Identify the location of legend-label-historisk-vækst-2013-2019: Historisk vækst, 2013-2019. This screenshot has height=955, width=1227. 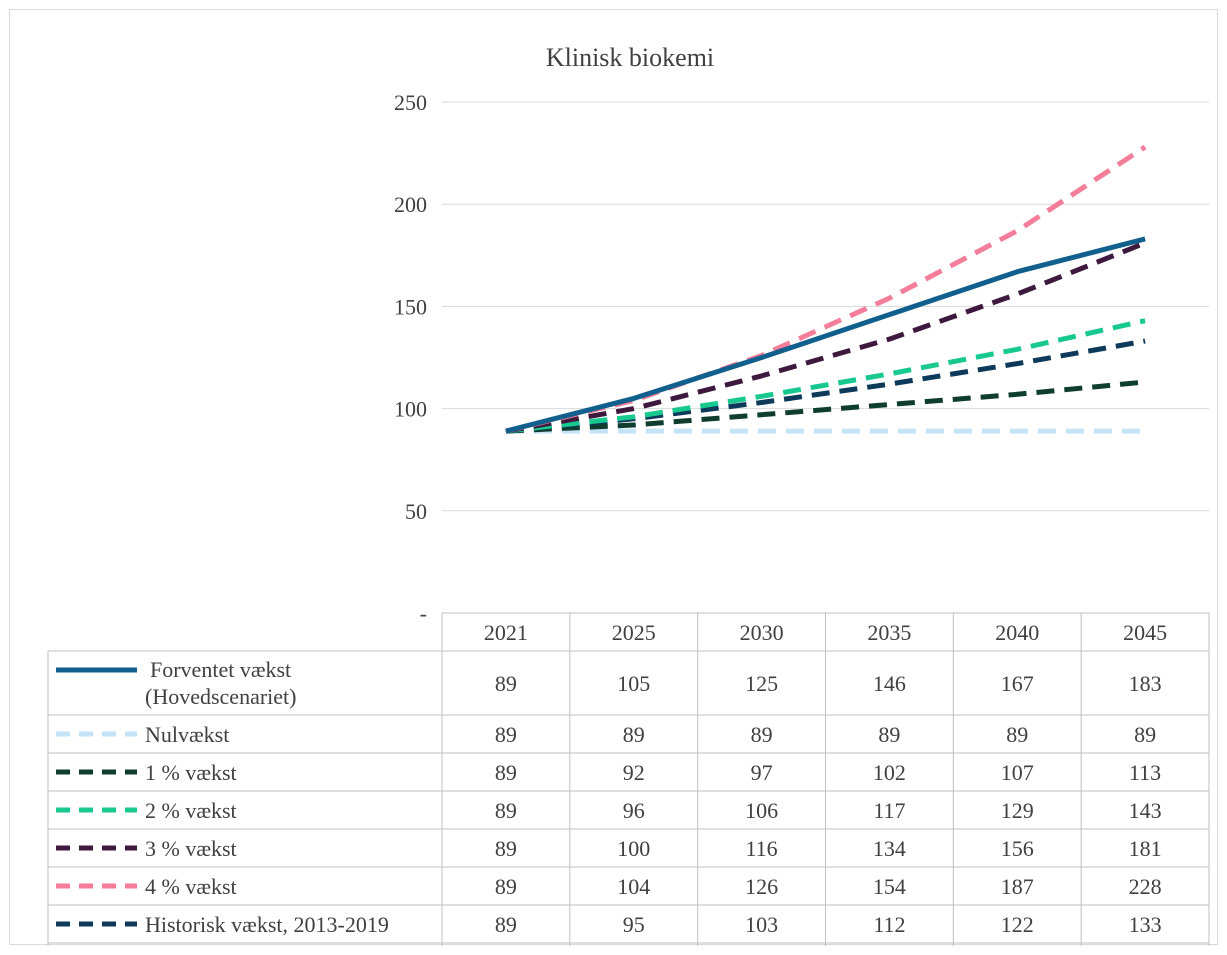
(267, 924).